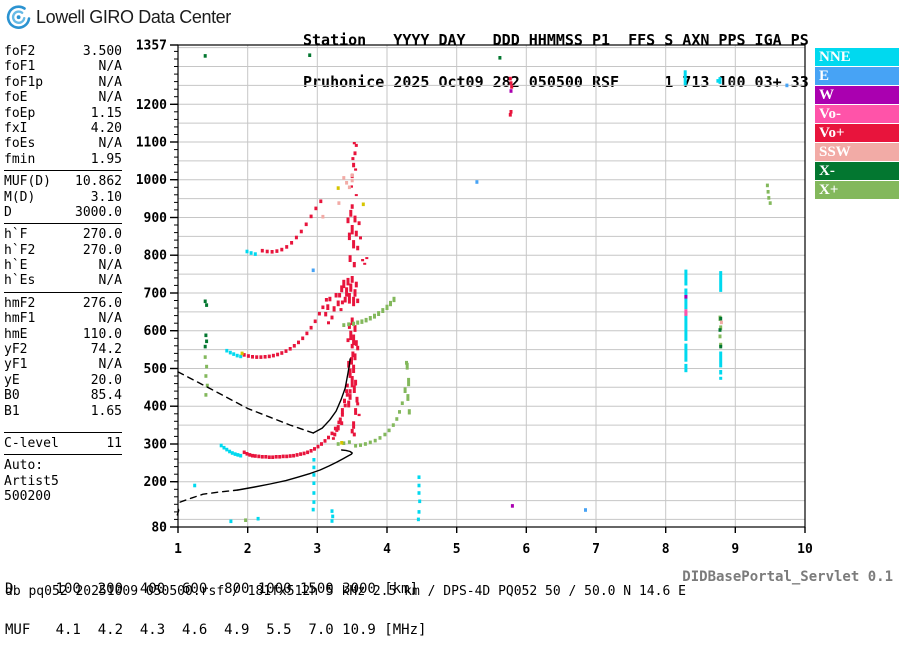  Describe the element at coordinates (63, 481) in the screenshot. I see `param-row: Artist5` at that location.